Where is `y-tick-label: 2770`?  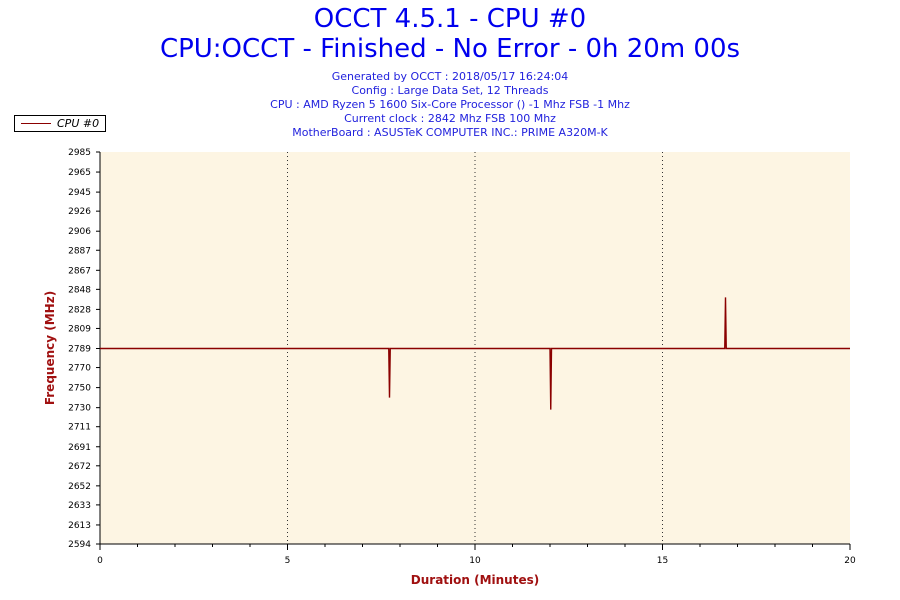 y-tick-label: 2770 is located at coordinates (79, 369).